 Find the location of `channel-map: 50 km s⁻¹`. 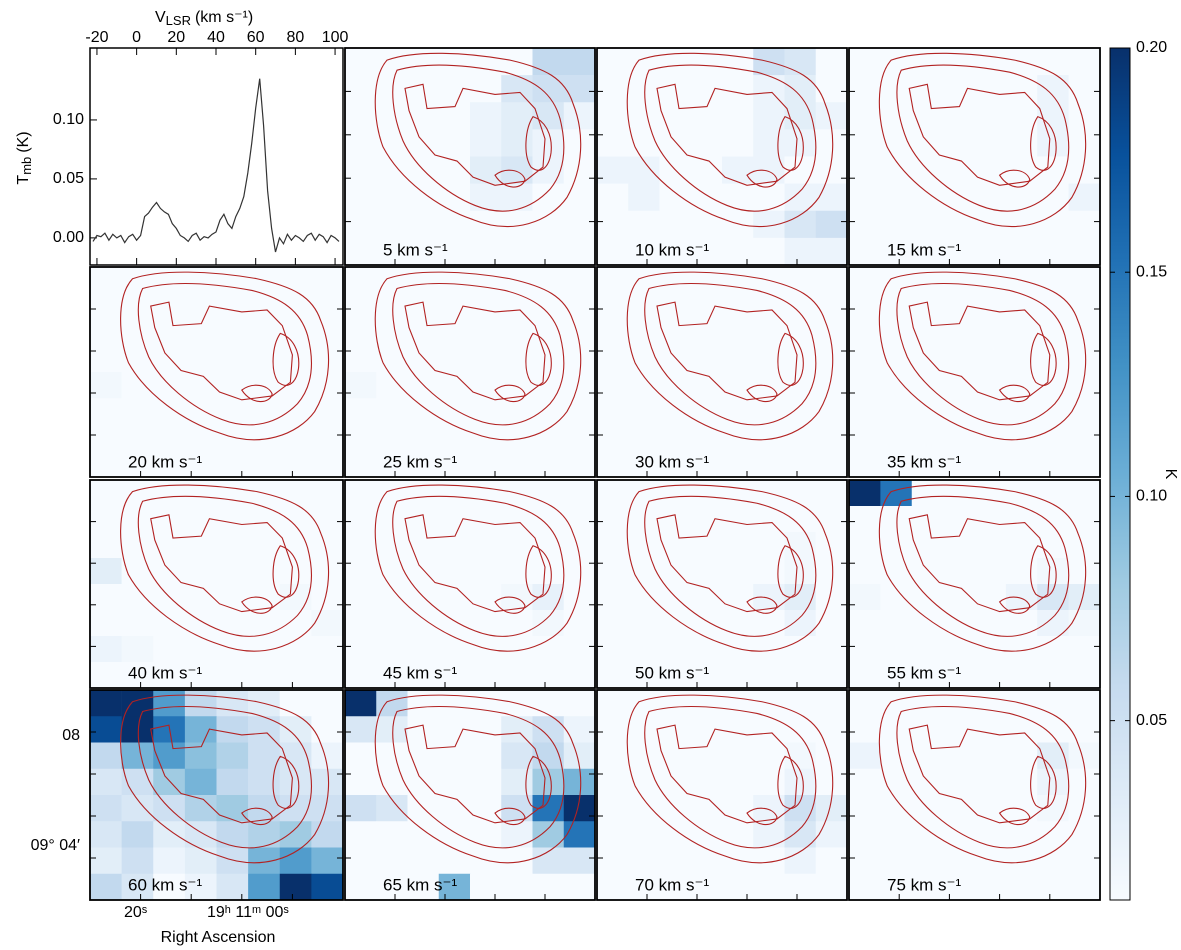

channel-map: 50 km s⁻¹ is located at coordinates (722, 584).